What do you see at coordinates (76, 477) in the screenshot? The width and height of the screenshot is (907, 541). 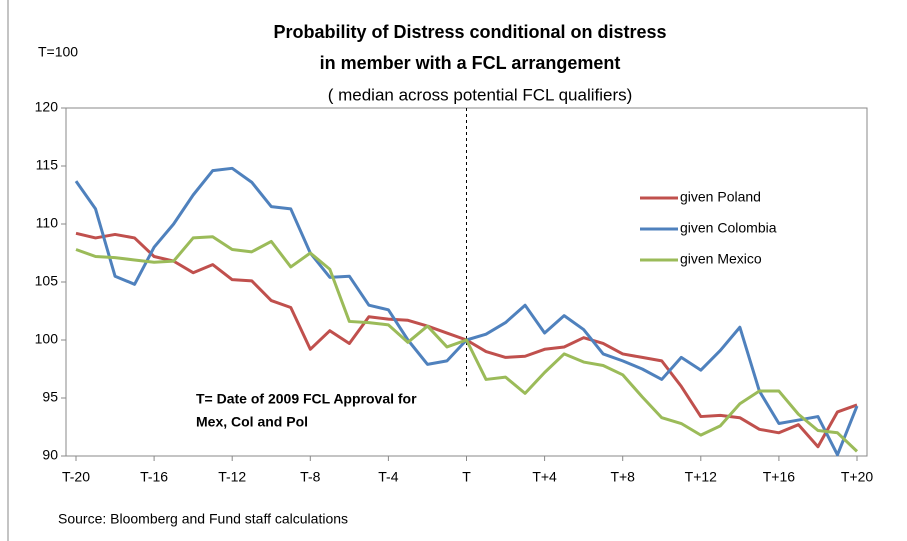 I see `x-tick-label: T-20` at bounding box center [76, 477].